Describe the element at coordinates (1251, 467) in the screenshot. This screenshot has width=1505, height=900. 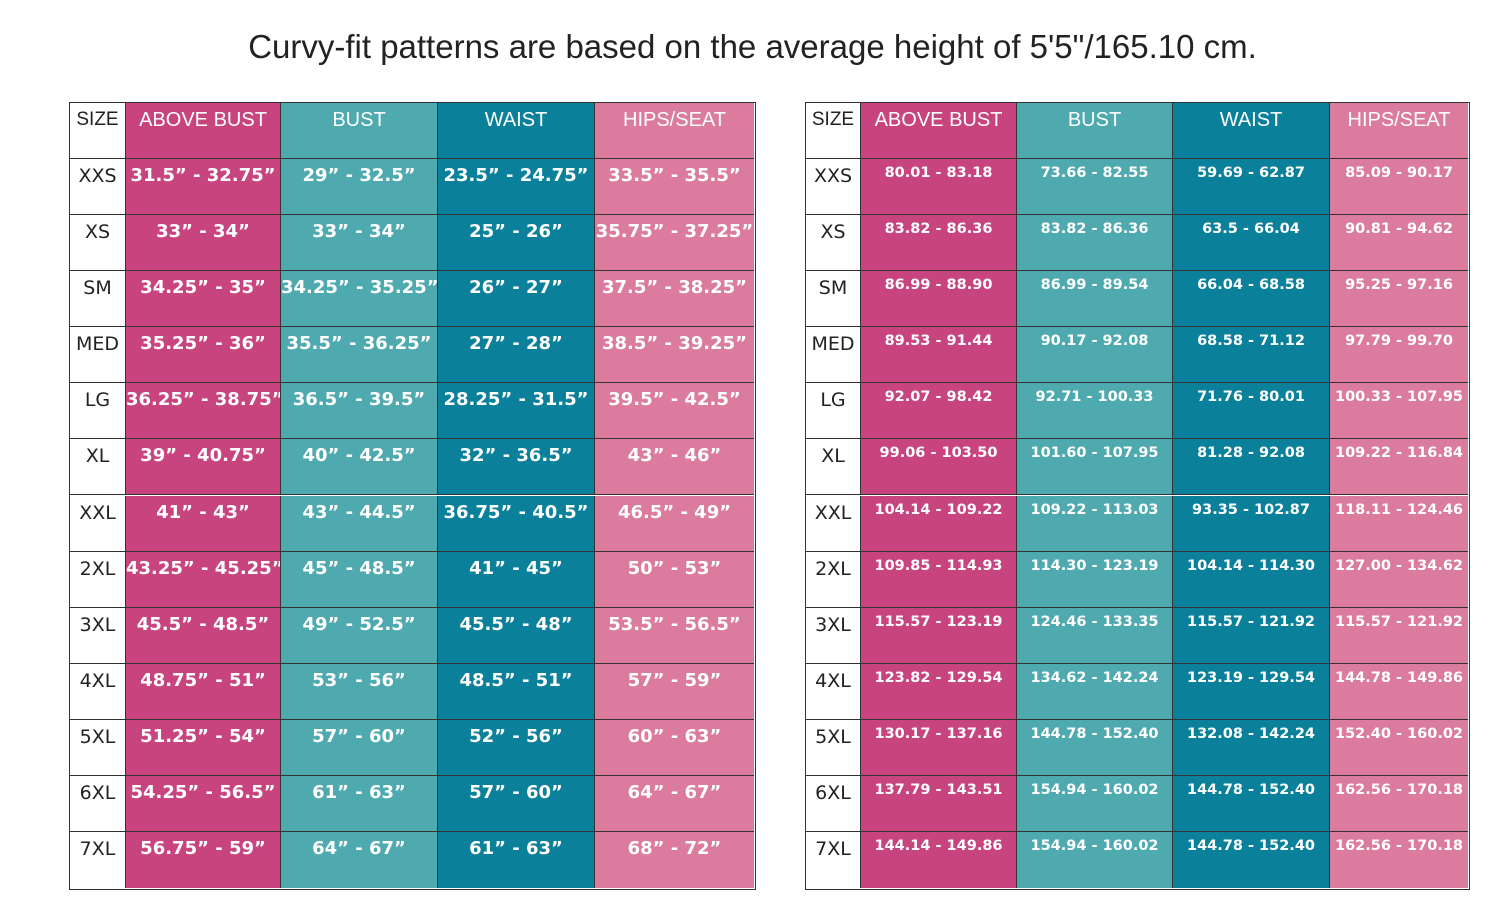
I see `measurement-cell: 81.28 - 92.08` at that location.